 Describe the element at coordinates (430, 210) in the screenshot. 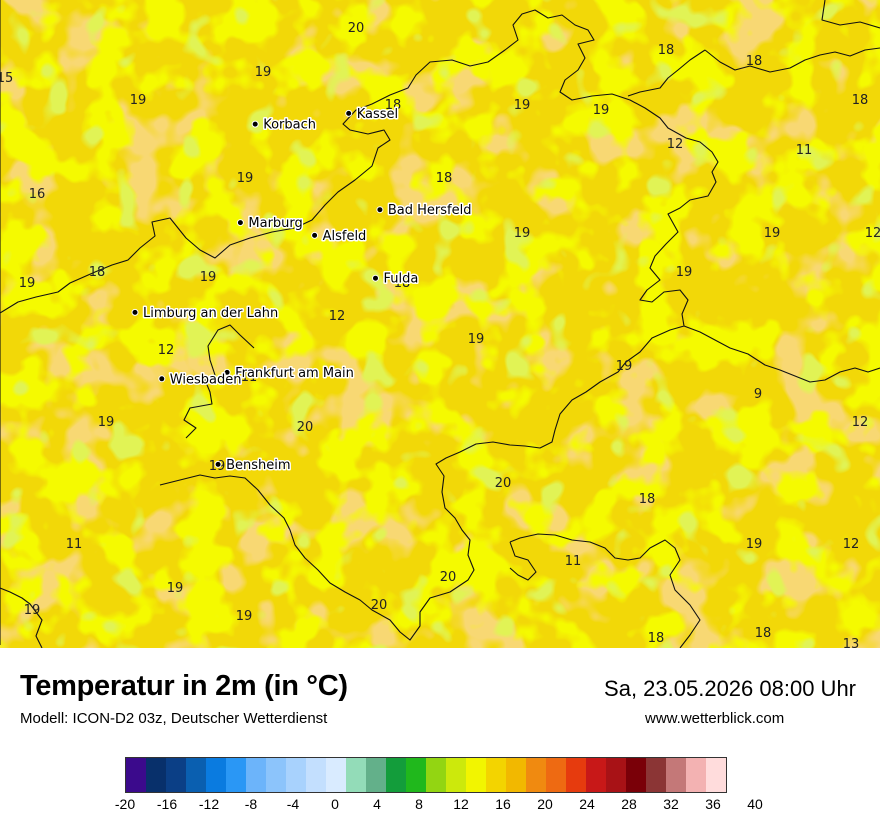

I see `city-name: Bad Hersfeld` at that location.